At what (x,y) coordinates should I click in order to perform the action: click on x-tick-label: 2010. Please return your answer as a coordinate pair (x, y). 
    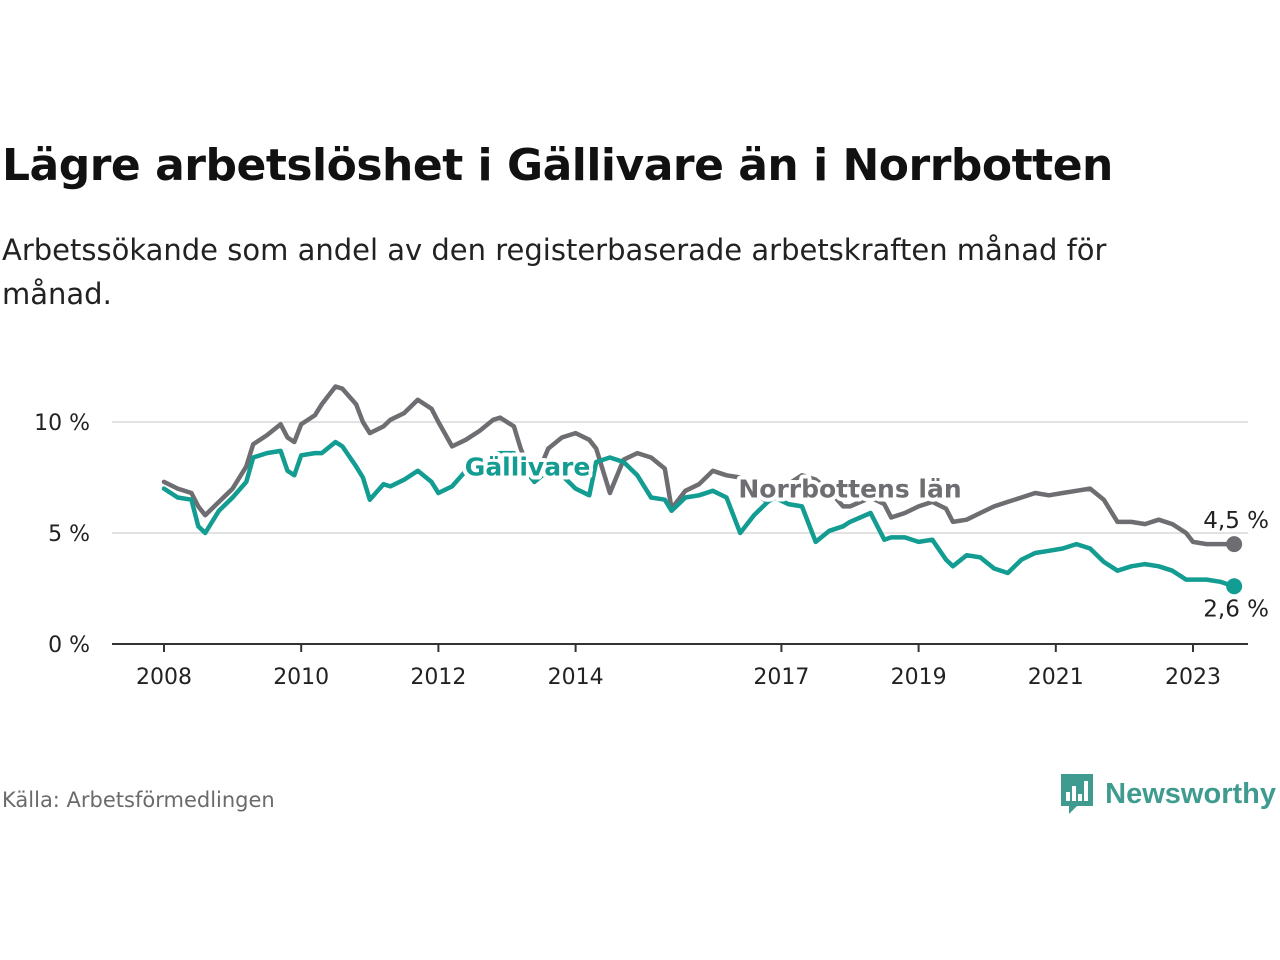
    Looking at the image, I should click on (301, 677).